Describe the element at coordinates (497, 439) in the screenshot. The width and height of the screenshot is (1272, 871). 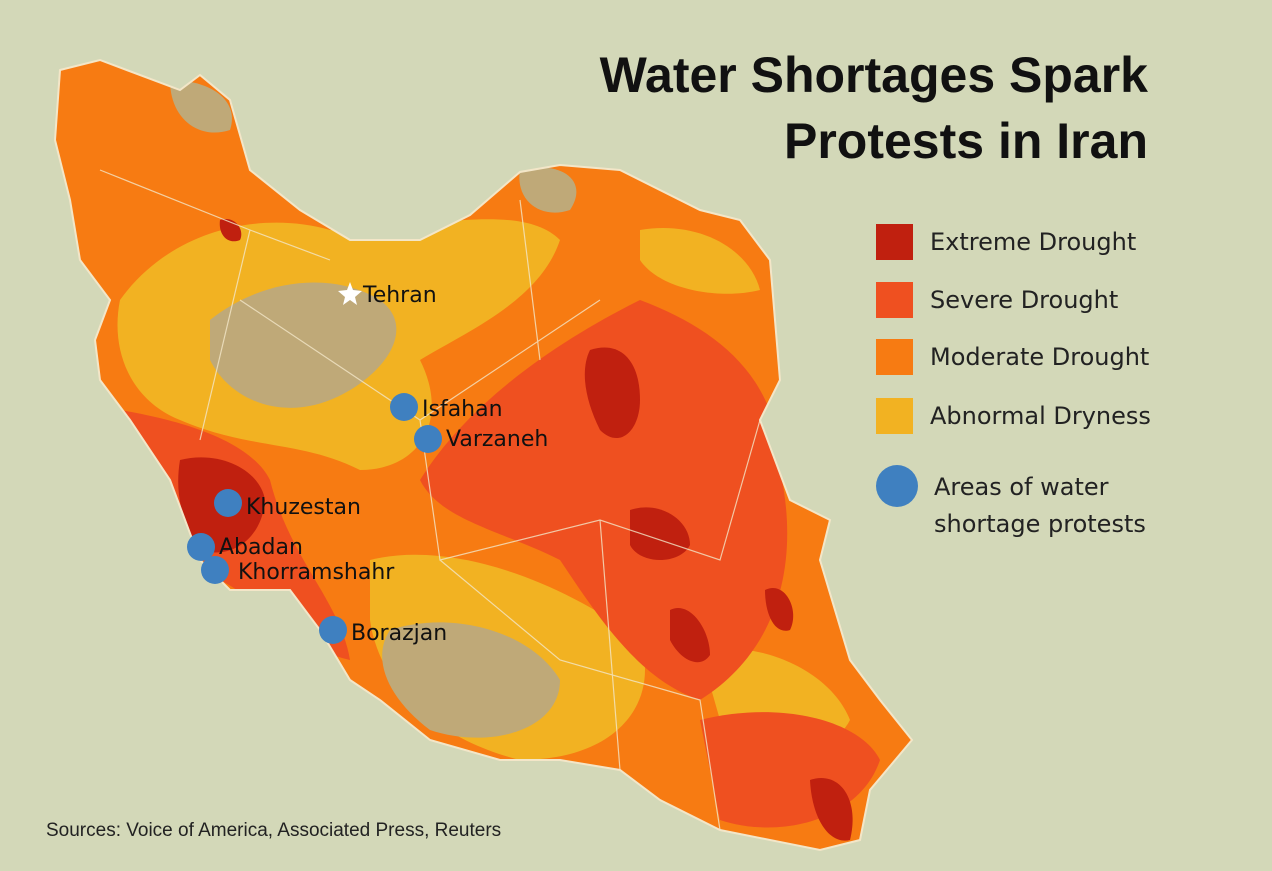
I see `city-label: Varzaneh` at that location.